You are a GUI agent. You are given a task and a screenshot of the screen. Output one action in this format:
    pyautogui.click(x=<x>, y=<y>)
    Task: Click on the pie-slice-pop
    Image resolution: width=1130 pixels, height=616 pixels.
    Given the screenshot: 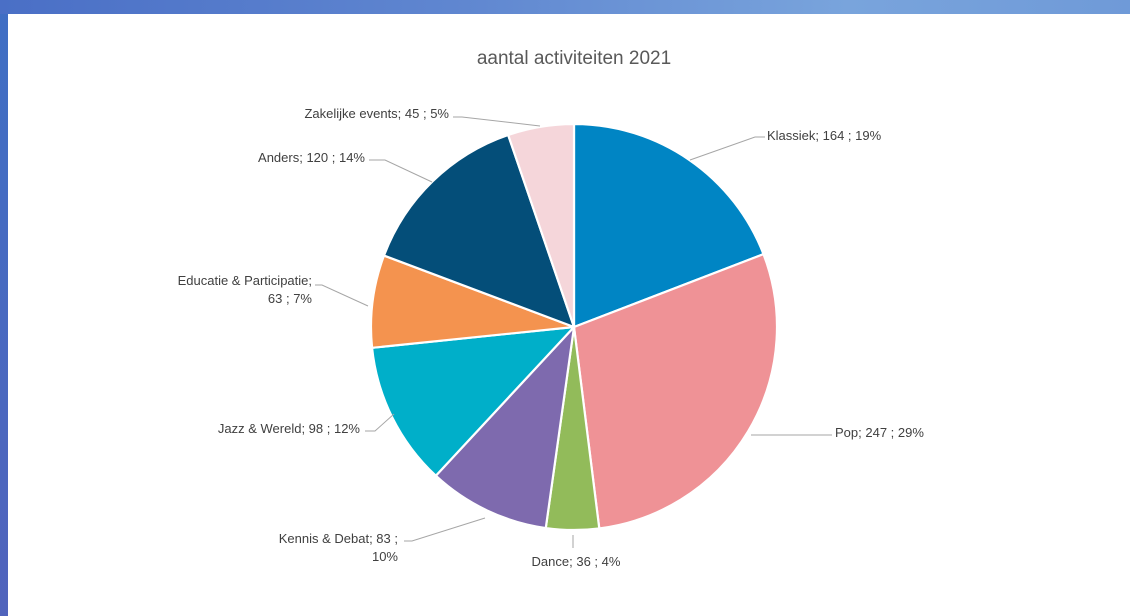 What is the action you would take?
    pyautogui.click(x=675, y=391)
    